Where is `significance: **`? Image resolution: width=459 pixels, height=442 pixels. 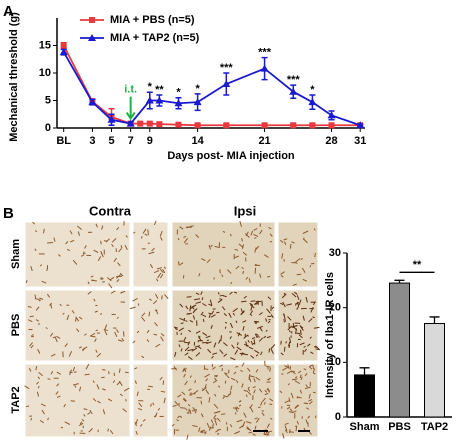
significance: ** is located at coordinates (159, 90).